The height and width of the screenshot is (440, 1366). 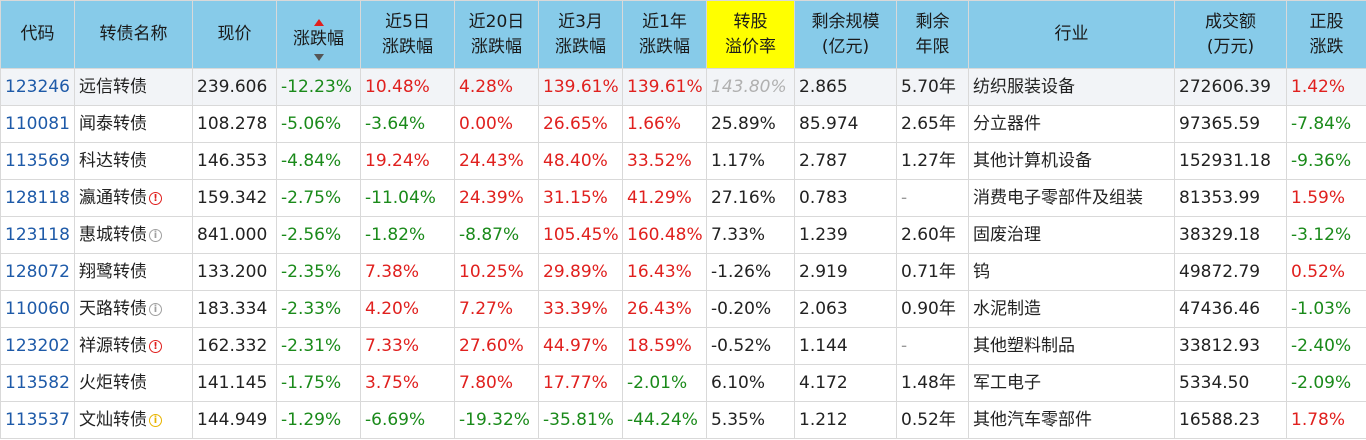 What do you see at coordinates (845, 272) in the screenshot?
I see `scale-value: 2.919` at bounding box center [845, 272].